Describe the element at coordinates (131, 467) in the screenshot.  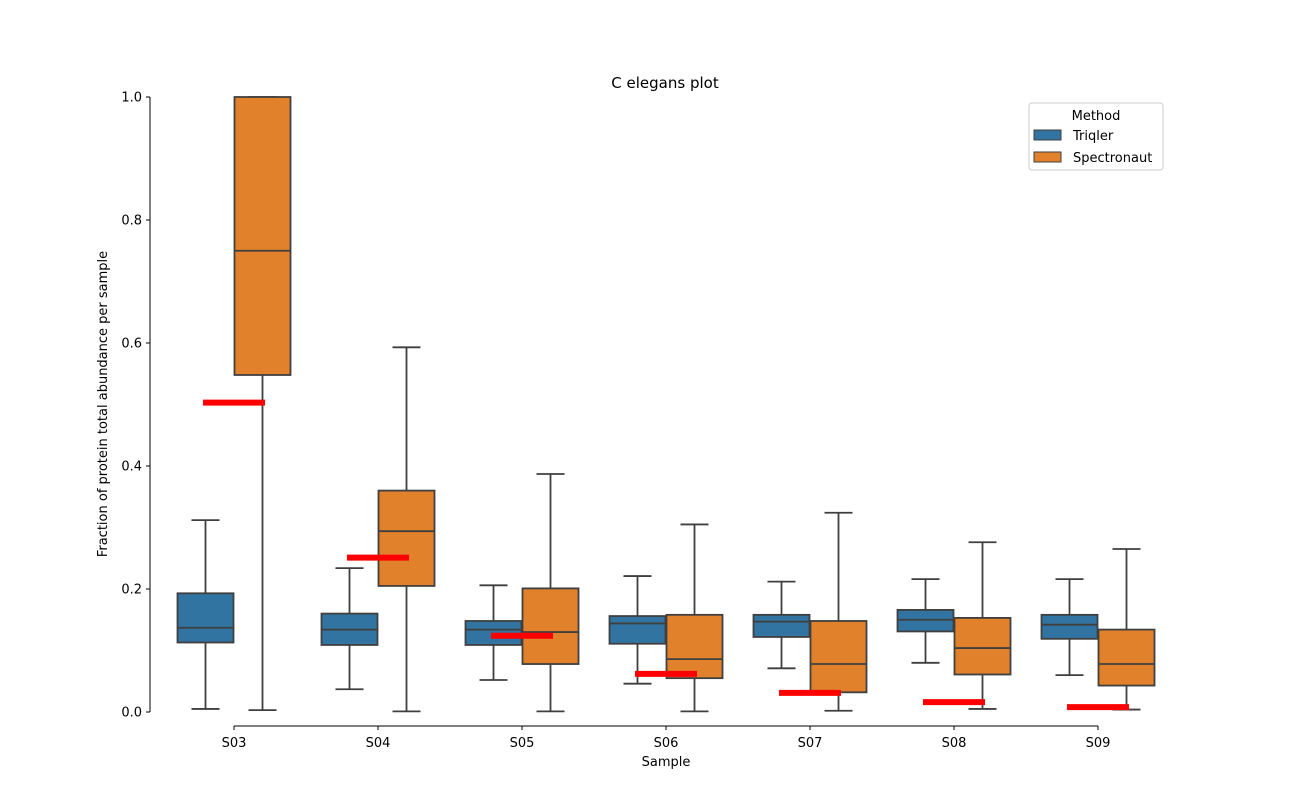
I see `y-tick-label: 0.4` at that location.